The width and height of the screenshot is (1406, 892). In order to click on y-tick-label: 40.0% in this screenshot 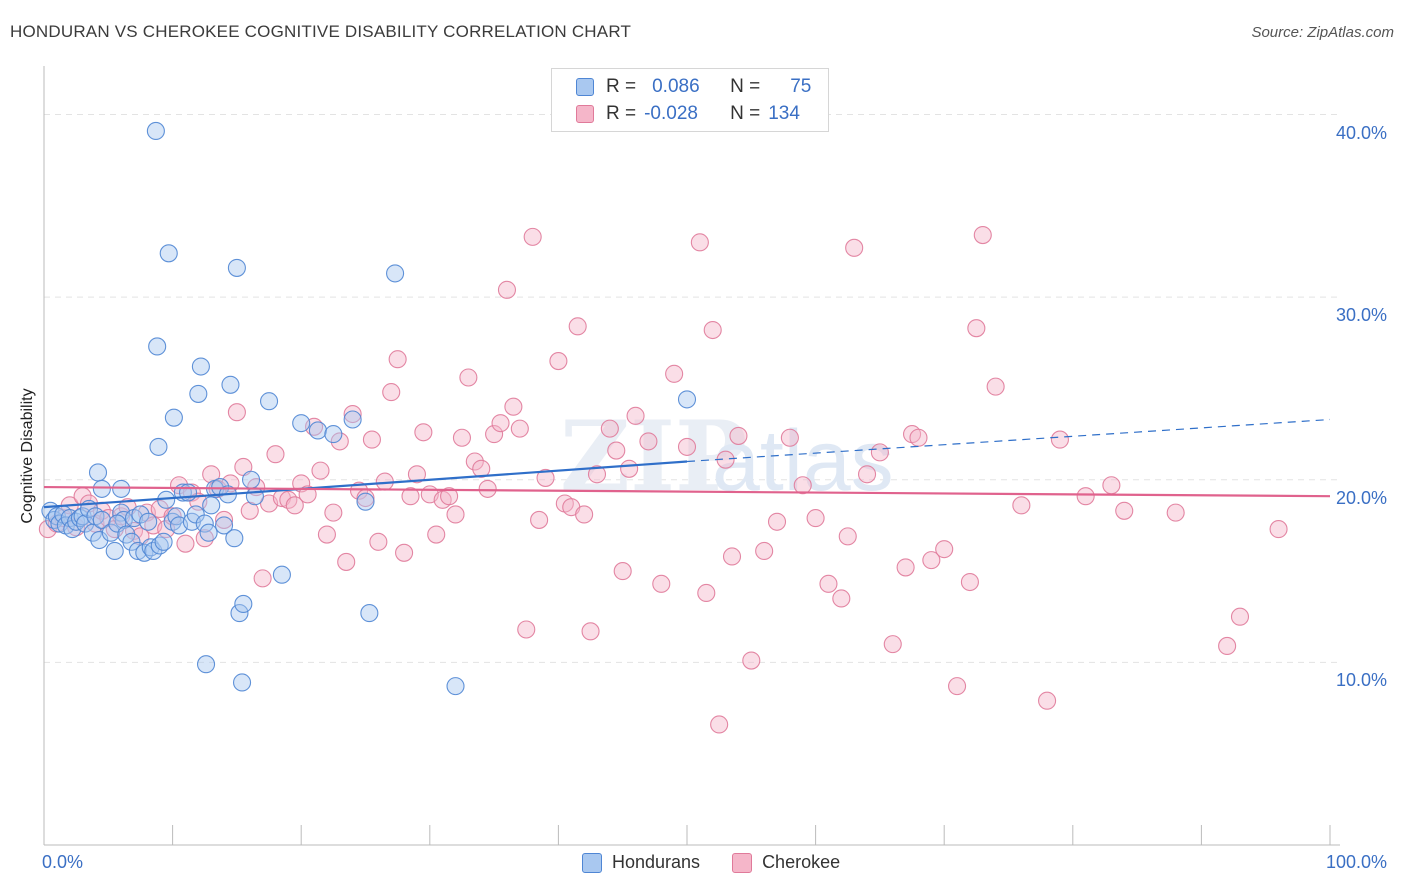, I will do `click(1362, 132)`.